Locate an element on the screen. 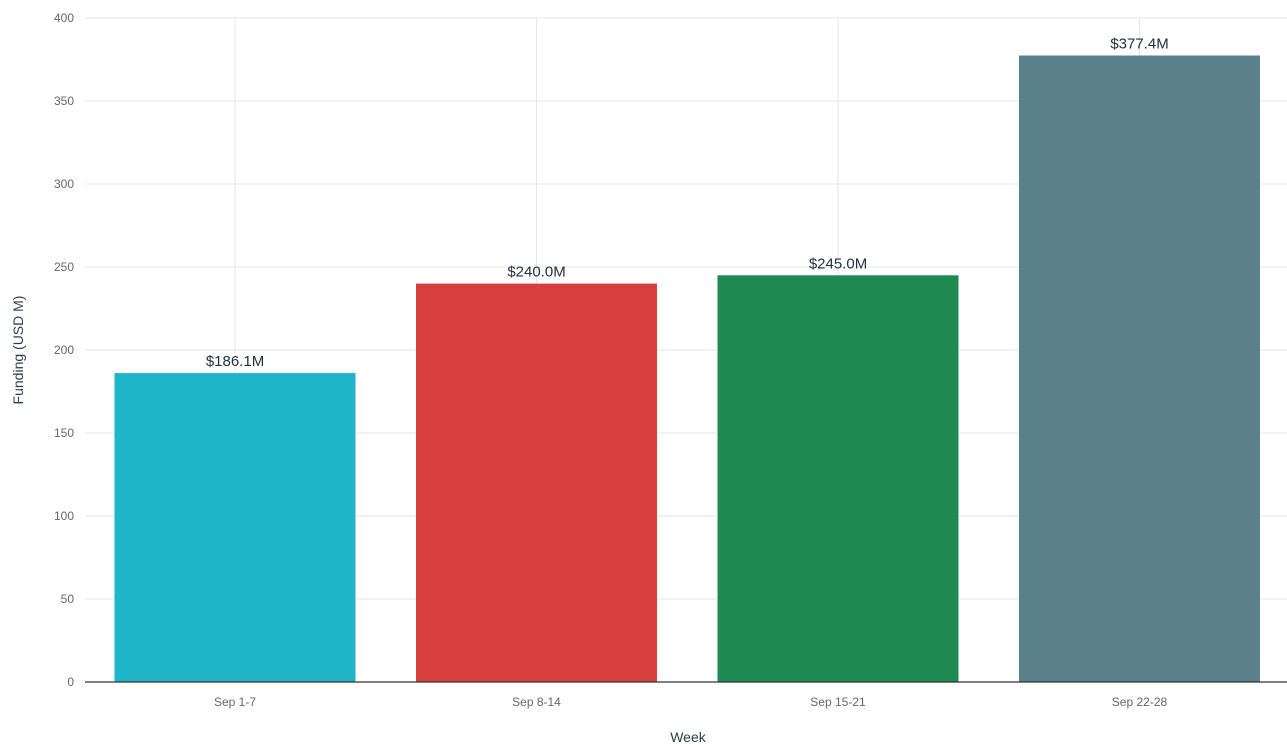  y-tick-label: 350 is located at coordinates (64, 101).